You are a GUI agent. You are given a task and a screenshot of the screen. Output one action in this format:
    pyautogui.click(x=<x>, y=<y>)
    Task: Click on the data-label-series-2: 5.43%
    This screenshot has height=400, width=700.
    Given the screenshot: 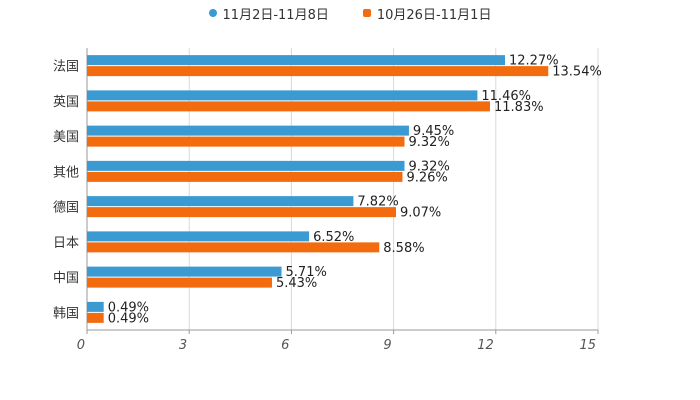 What is the action you would take?
    pyautogui.click(x=296, y=283)
    